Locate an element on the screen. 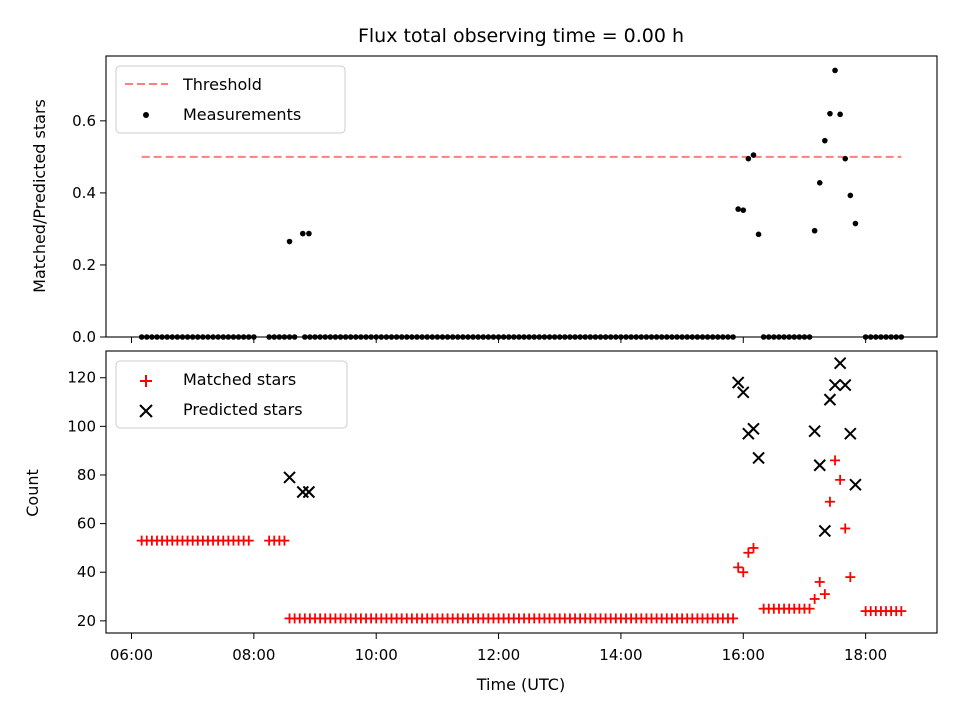 This screenshot has width=960, height=720. x-tick-label: 06:00 is located at coordinates (131, 655).